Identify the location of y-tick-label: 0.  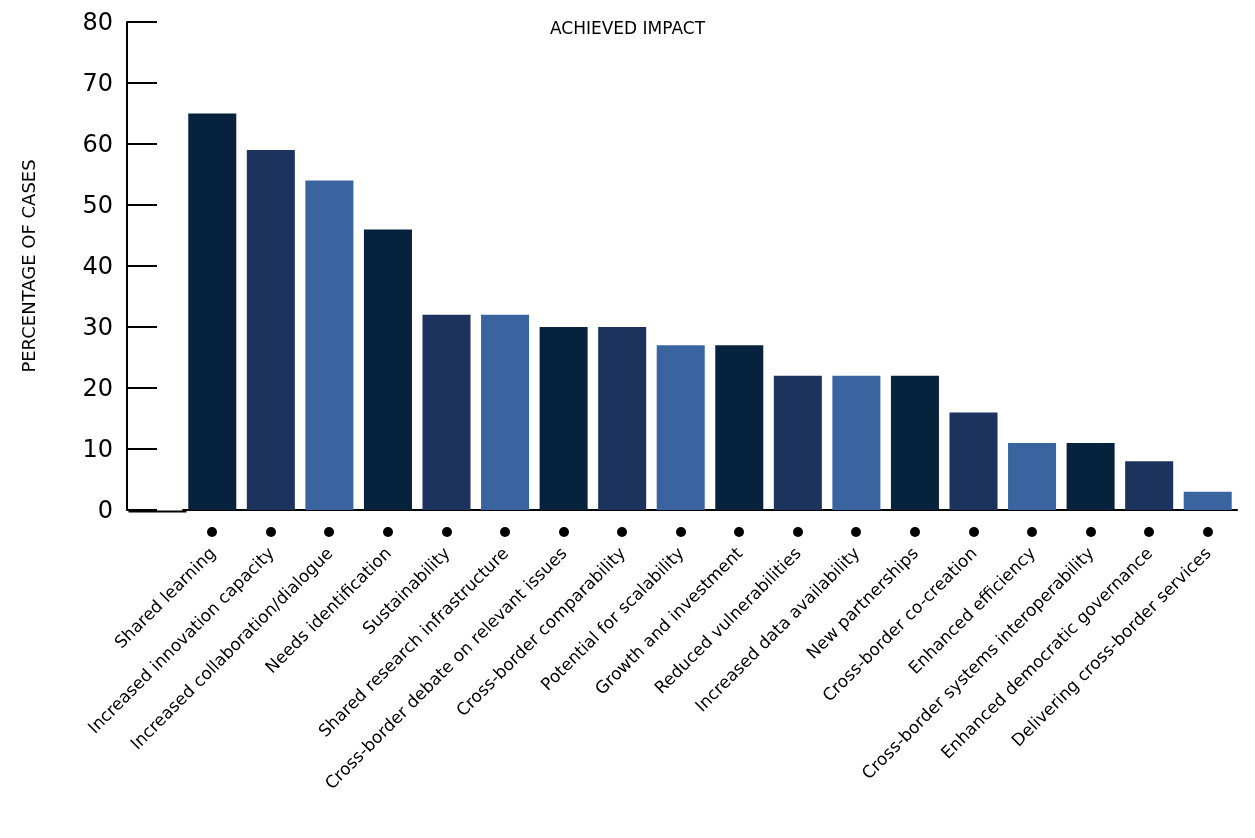
(105, 510).